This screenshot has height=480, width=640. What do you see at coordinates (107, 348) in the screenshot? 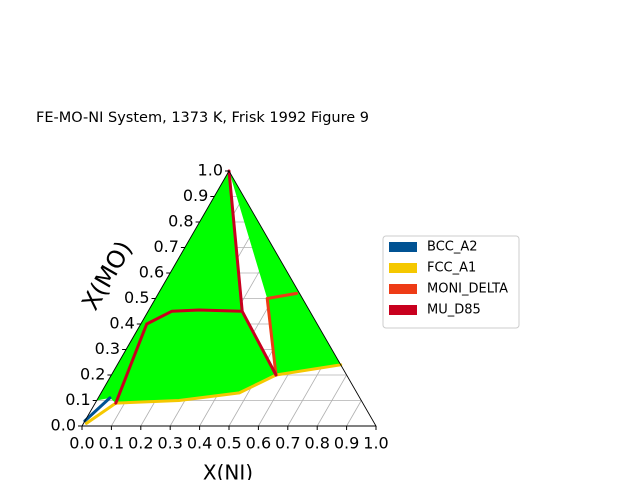
I see `y-tick-label: 0.3` at bounding box center [107, 348].